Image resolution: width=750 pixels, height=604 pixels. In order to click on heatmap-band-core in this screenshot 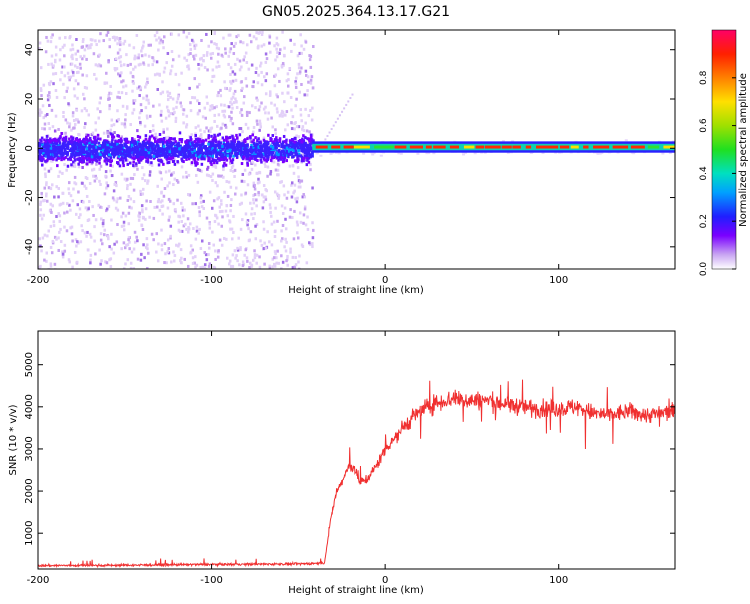, I will do `click(586, 147)`.